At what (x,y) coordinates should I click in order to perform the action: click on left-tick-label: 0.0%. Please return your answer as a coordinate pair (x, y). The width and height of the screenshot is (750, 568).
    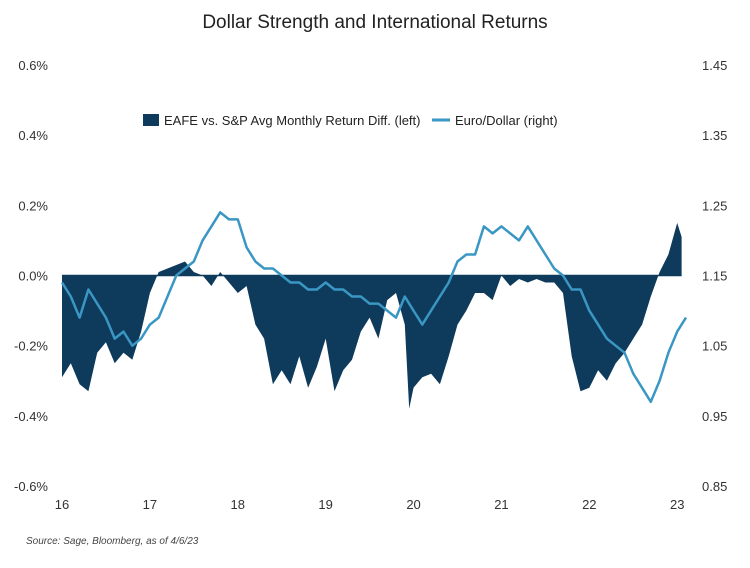
    Looking at the image, I should click on (33, 276).